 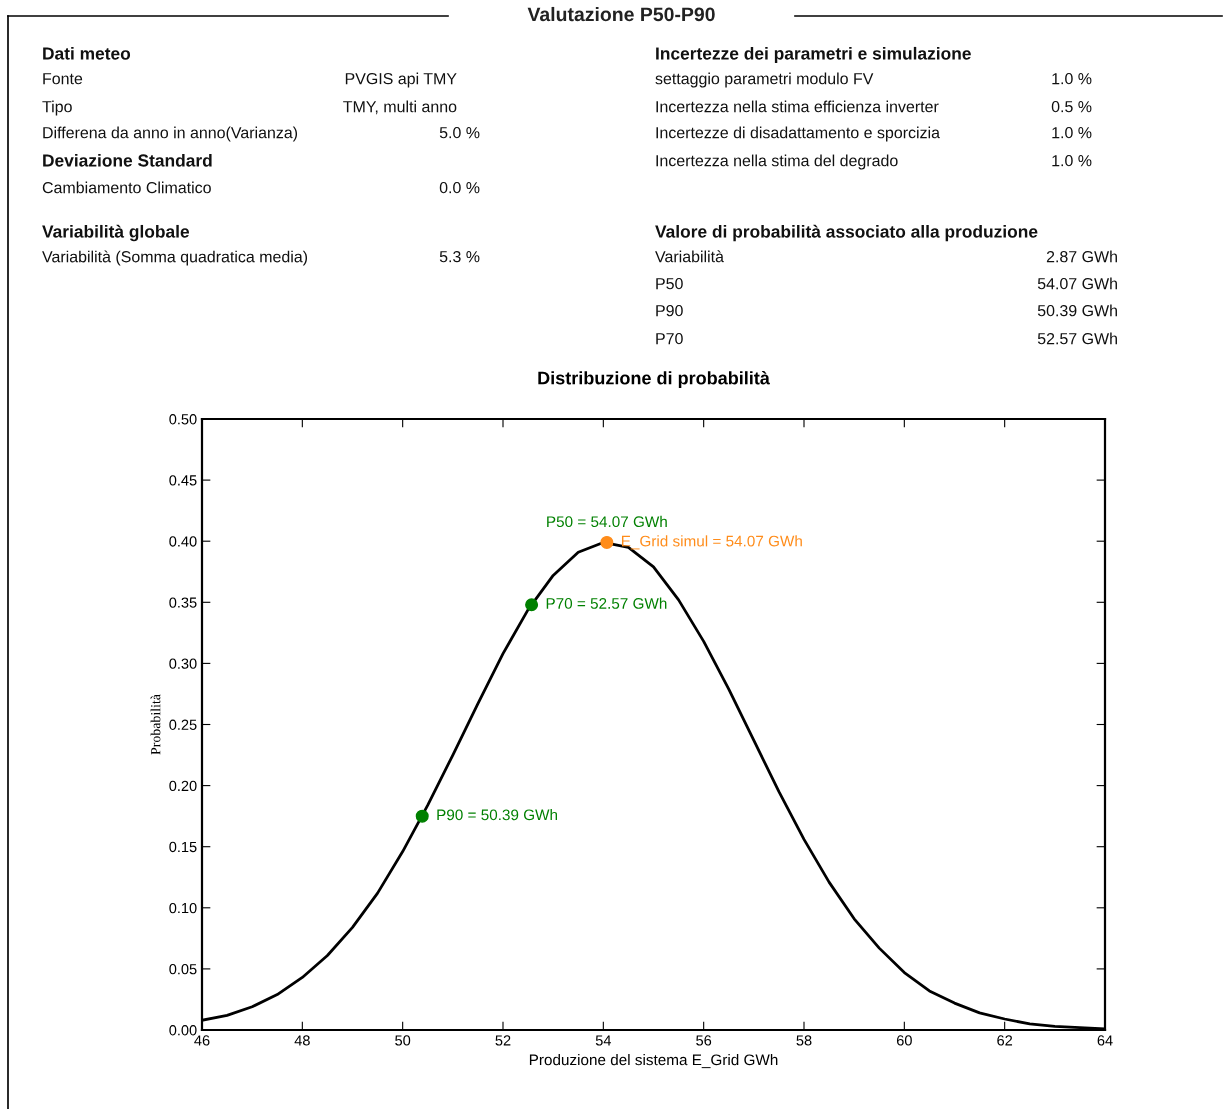 What do you see at coordinates (183, 1030) in the screenshot?
I see `y-tick-label: 0.00` at bounding box center [183, 1030].